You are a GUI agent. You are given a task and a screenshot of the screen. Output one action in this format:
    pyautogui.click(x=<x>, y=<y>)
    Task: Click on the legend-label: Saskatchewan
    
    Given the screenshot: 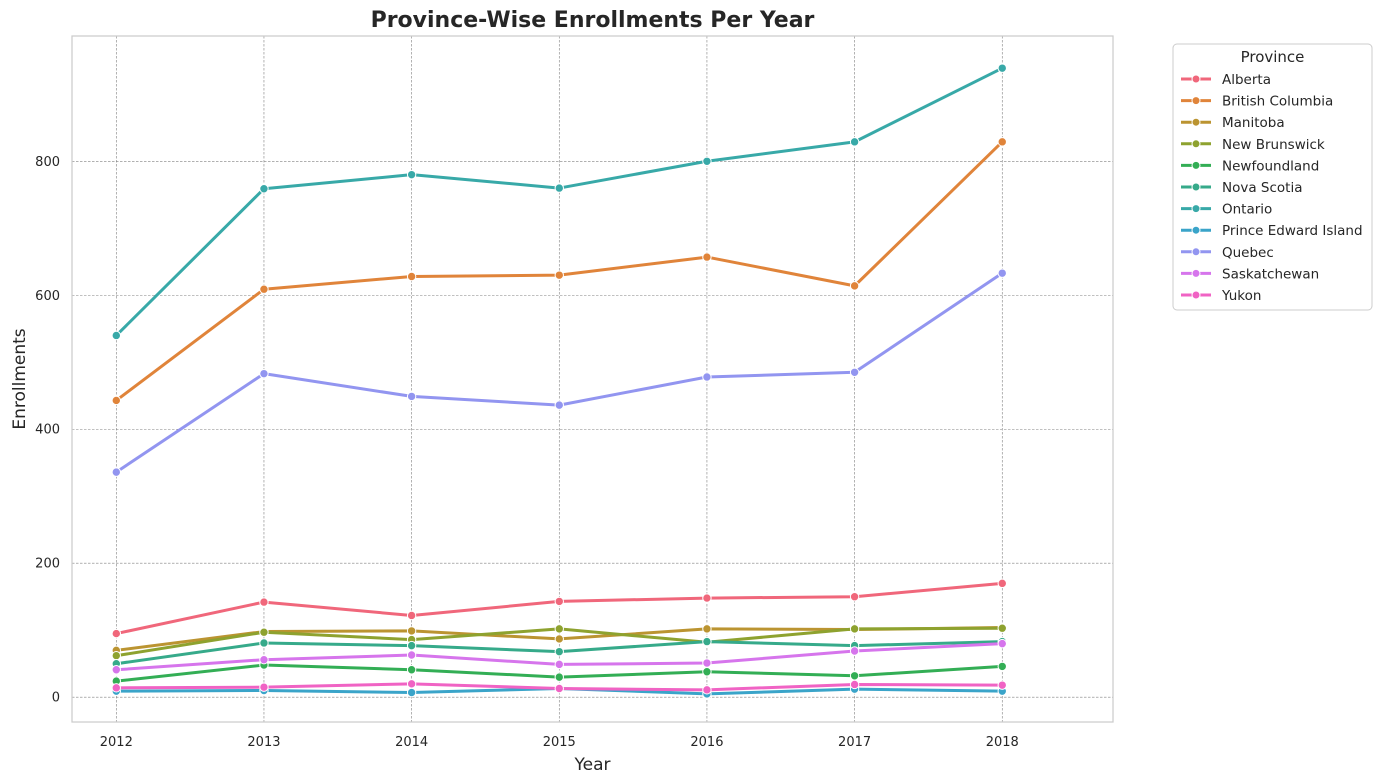 What is the action you would take?
    pyautogui.click(x=1270, y=274)
    